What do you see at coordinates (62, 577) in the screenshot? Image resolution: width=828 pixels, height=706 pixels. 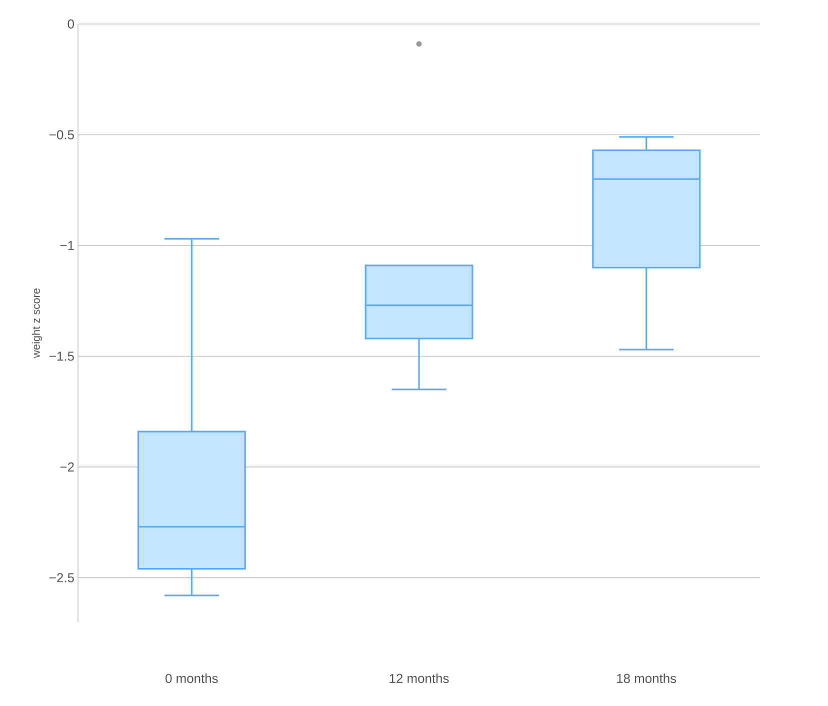 I see `y-tick-label: −2.5` at bounding box center [62, 577].